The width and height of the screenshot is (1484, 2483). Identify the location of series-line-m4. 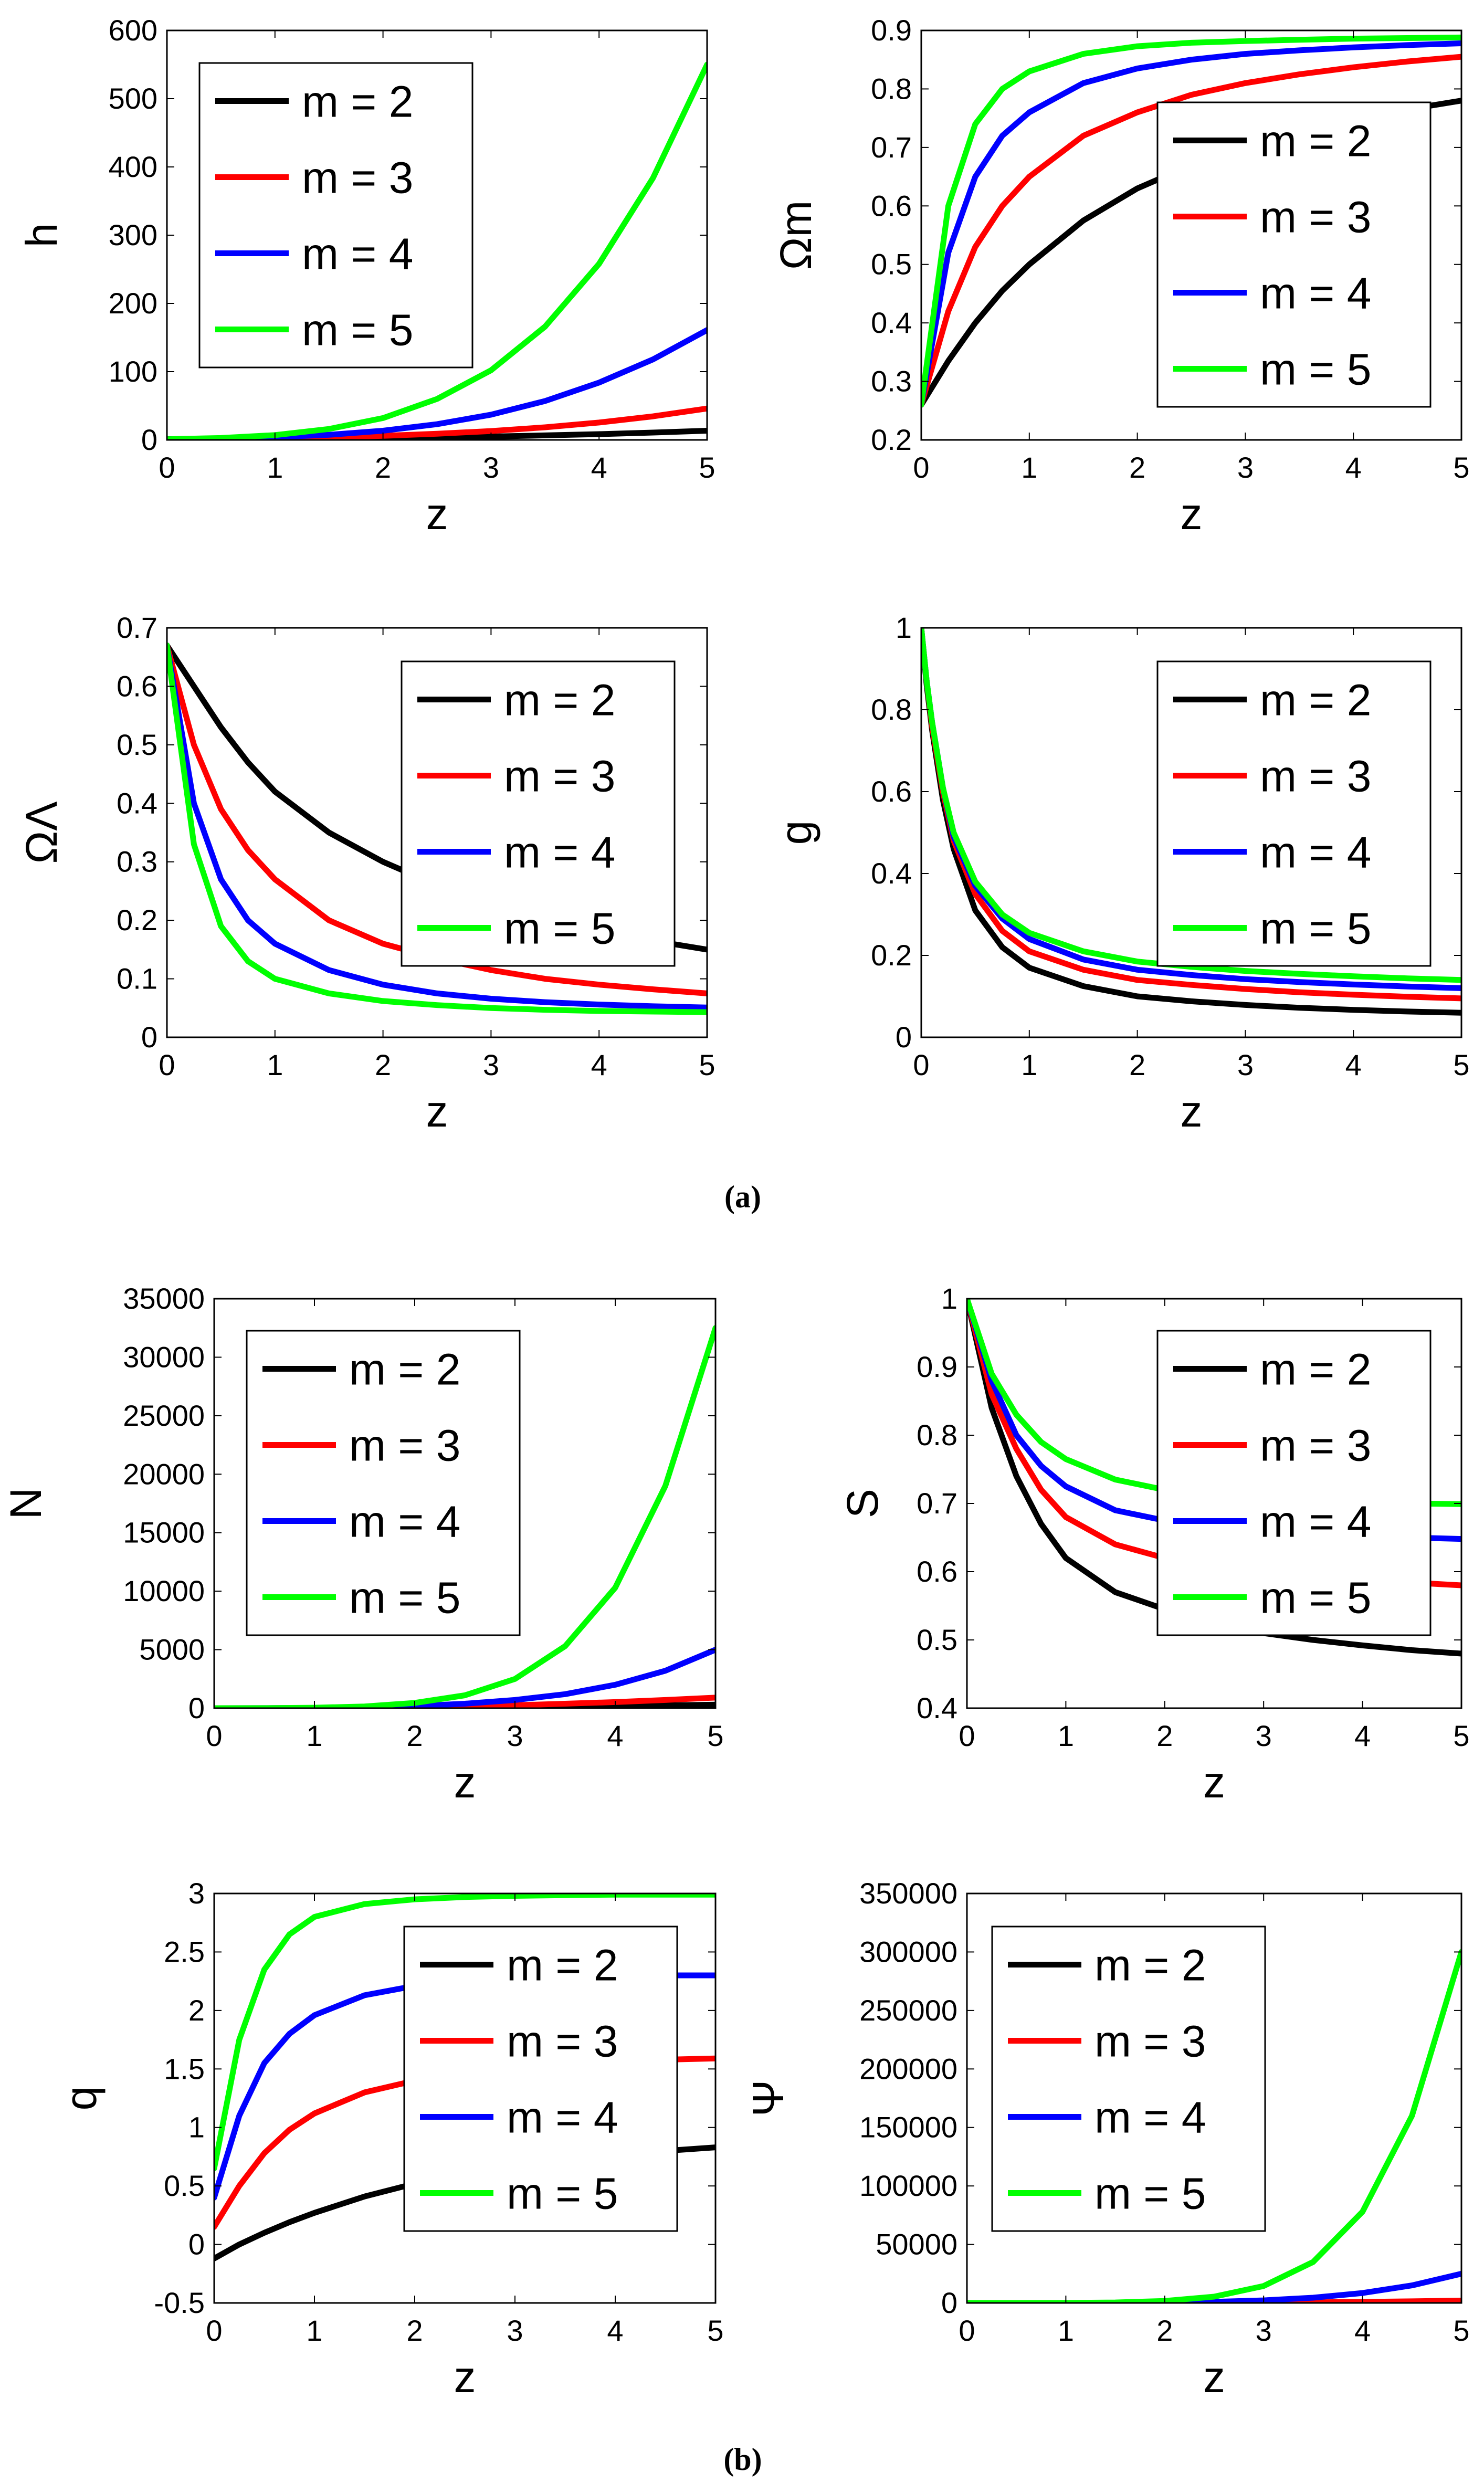
(1191, 224).